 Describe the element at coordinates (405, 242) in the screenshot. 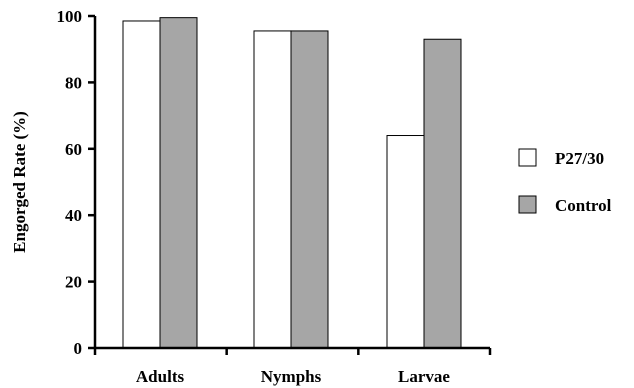

I see `bar-p27-30-larvae` at that location.